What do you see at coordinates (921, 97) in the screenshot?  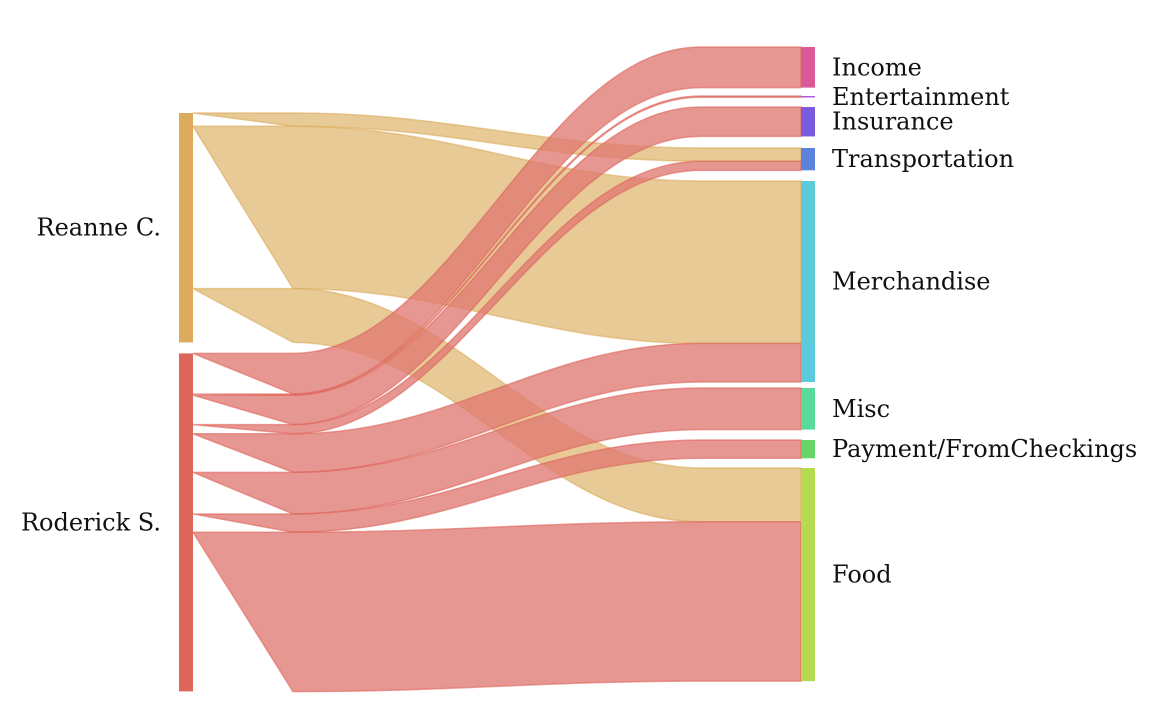 I see `target-label-entertainment: Entertainment` at bounding box center [921, 97].